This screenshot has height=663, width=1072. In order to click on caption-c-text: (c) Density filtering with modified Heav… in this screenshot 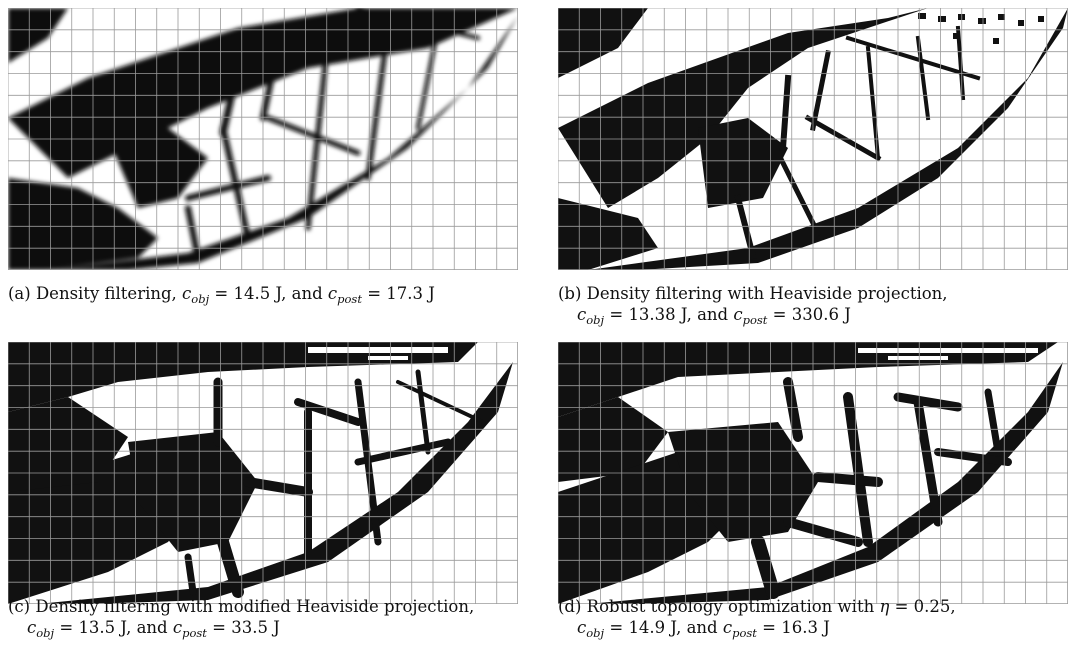, I will do `click(241, 606)`.